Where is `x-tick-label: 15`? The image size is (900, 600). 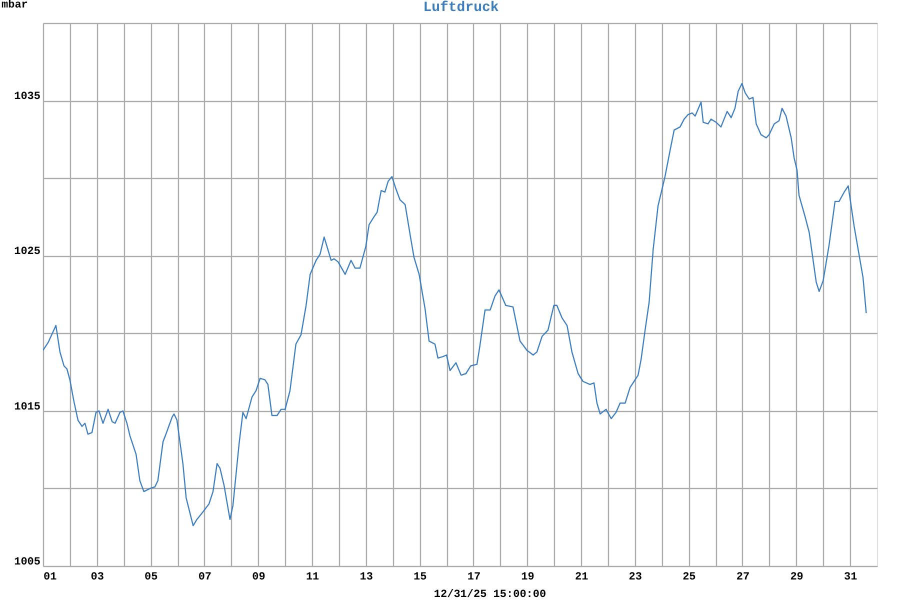 x-tick-label: 15 is located at coordinates (421, 578).